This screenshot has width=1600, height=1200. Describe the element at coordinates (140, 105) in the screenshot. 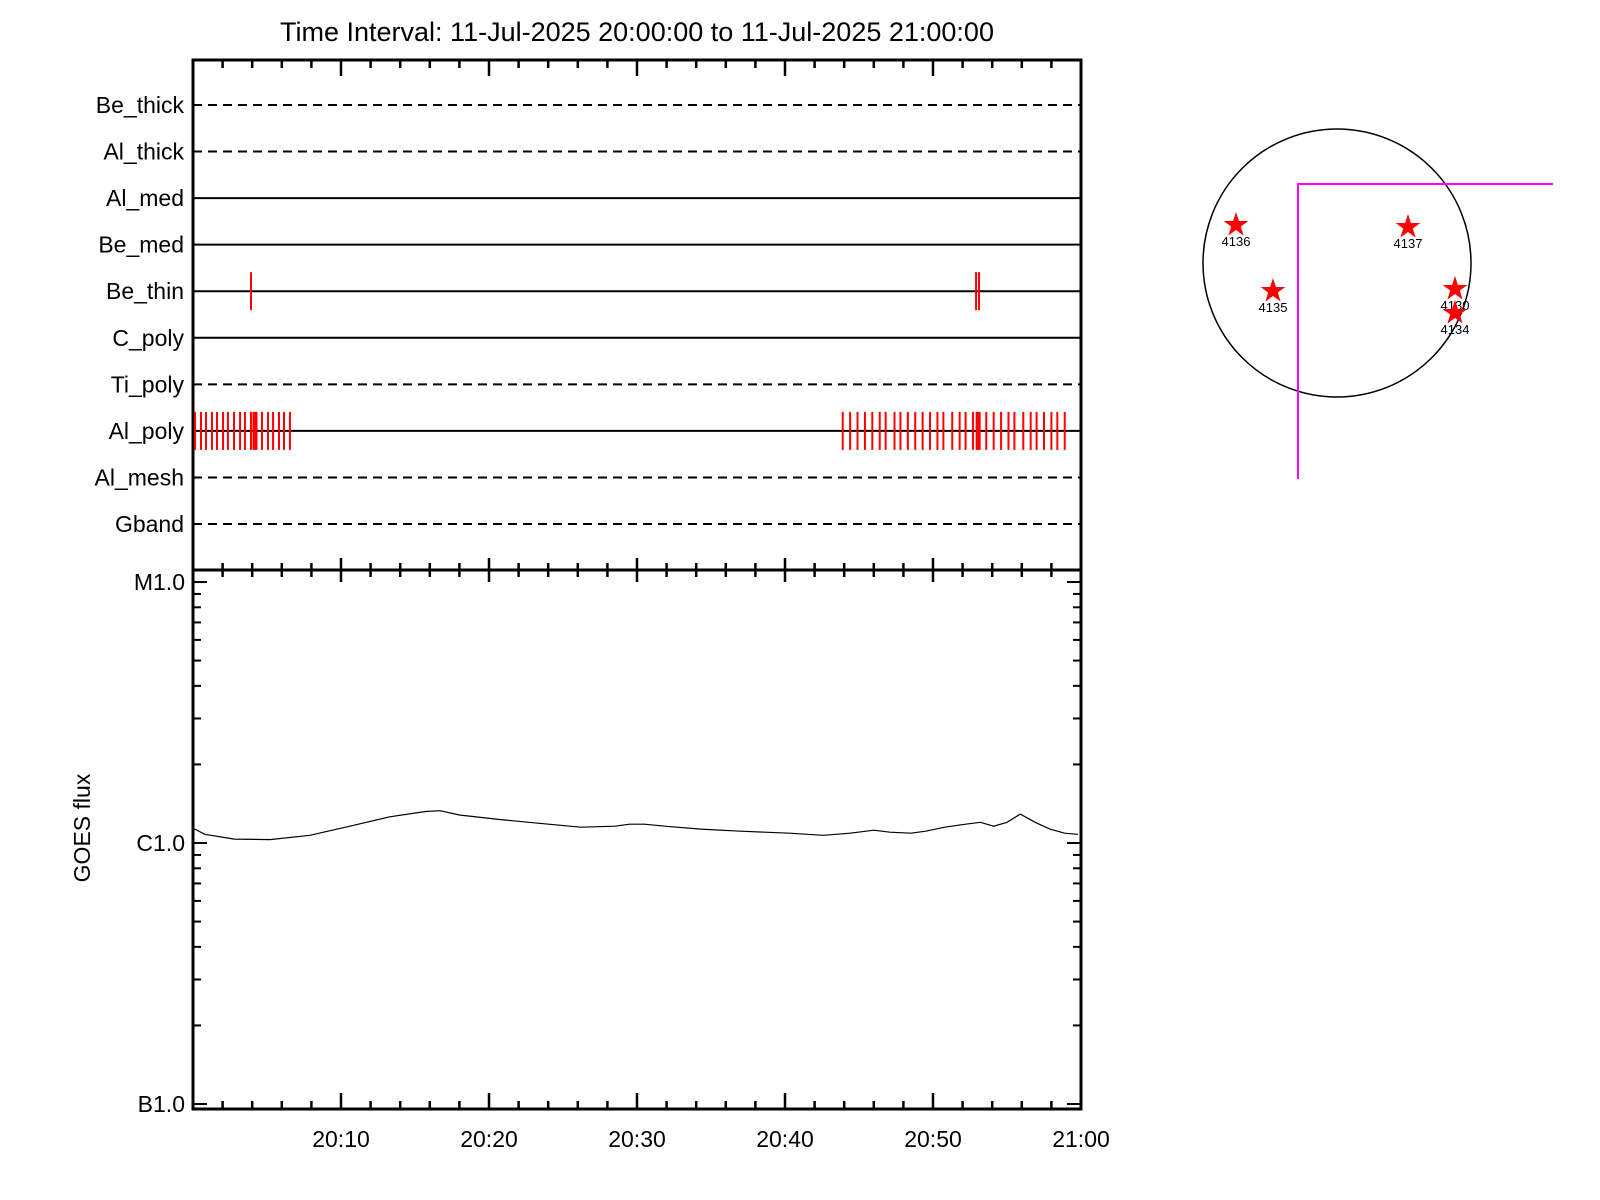

I see `filter-row-label-Be_thick: Be_thick` at that location.